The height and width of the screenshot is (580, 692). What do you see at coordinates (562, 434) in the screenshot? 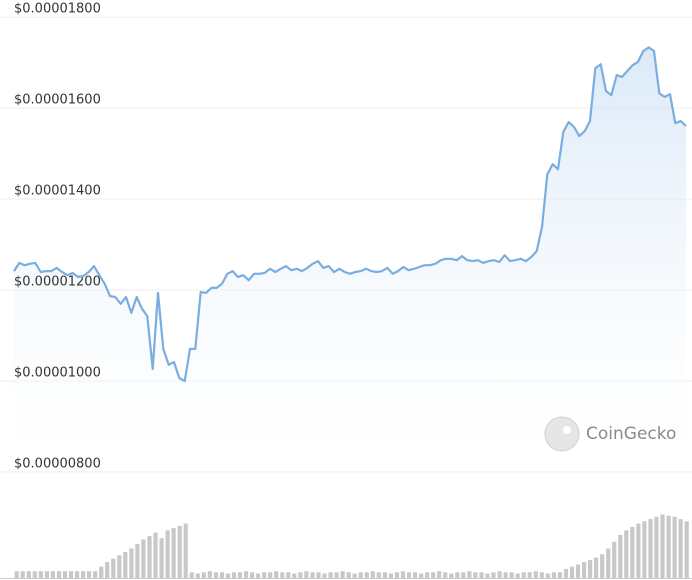
I see `watermark-logo` at bounding box center [562, 434].